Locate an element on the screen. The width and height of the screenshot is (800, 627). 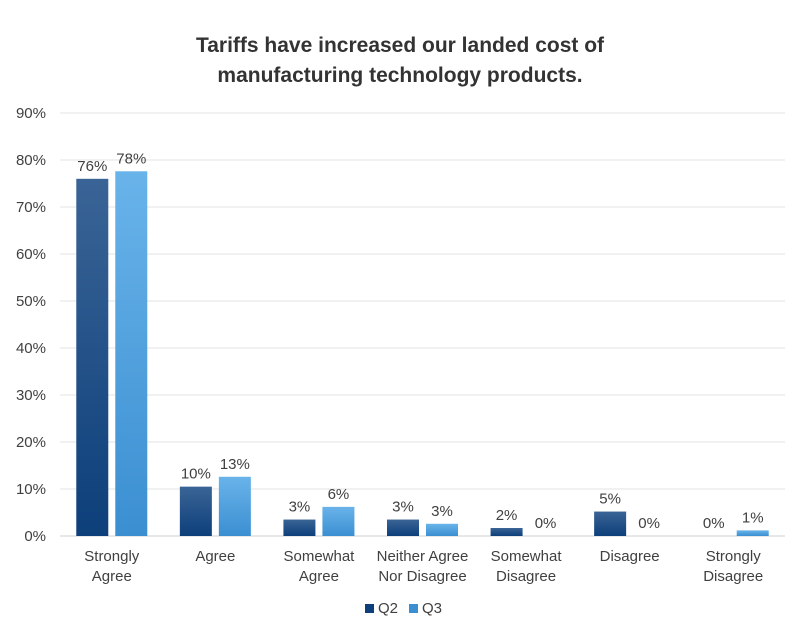
data-label: 1% is located at coordinates (753, 517).